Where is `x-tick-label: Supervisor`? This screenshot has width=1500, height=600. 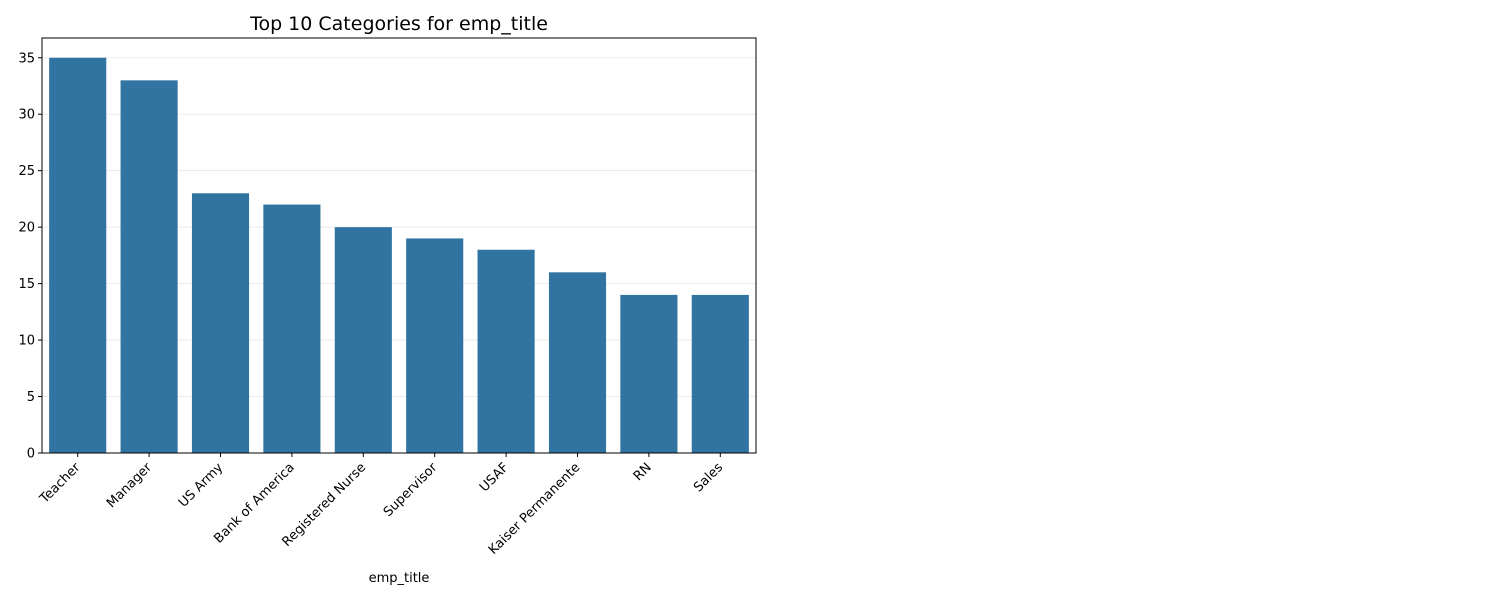
x-tick-label: Supervisor is located at coordinates (411, 490).